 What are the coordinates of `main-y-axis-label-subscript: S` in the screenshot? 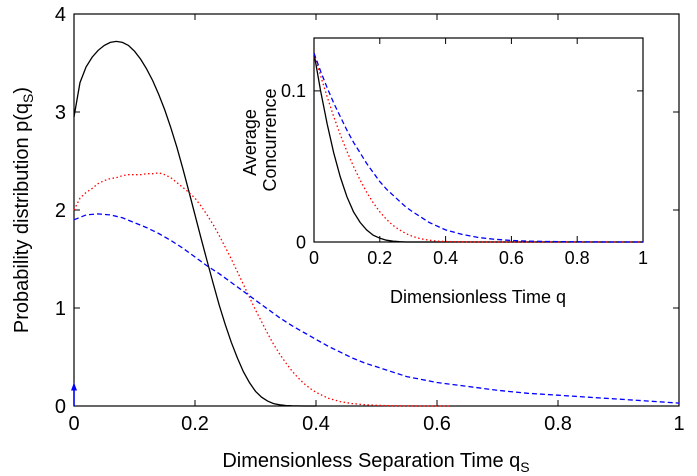 It's located at (28, 98).